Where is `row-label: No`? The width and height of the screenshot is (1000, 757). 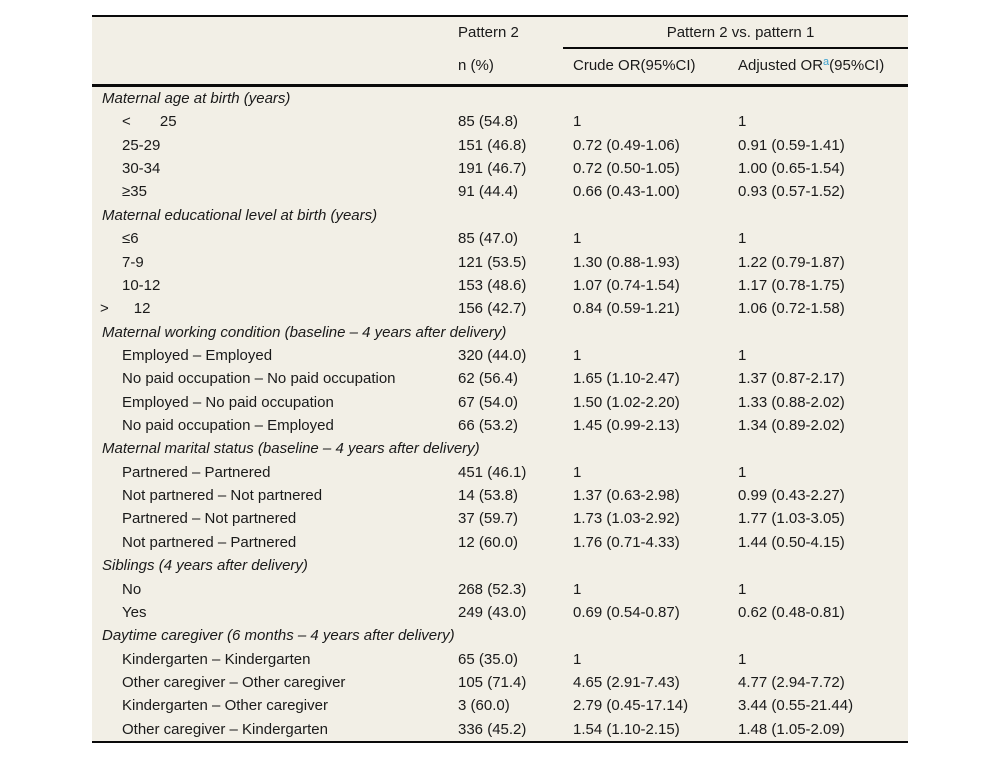 row-label: No is located at coordinates (132, 589).